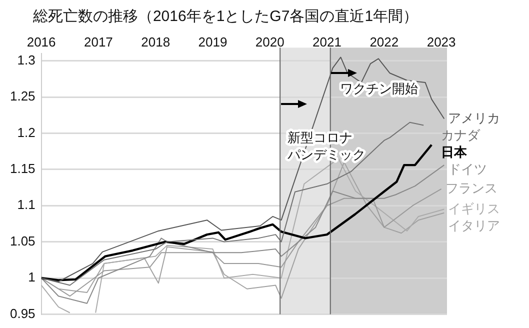 This screenshot has height=328, width=529. Describe the element at coordinates (26, 60) in the screenshot. I see `y-tick-label: 1.3` at that location.